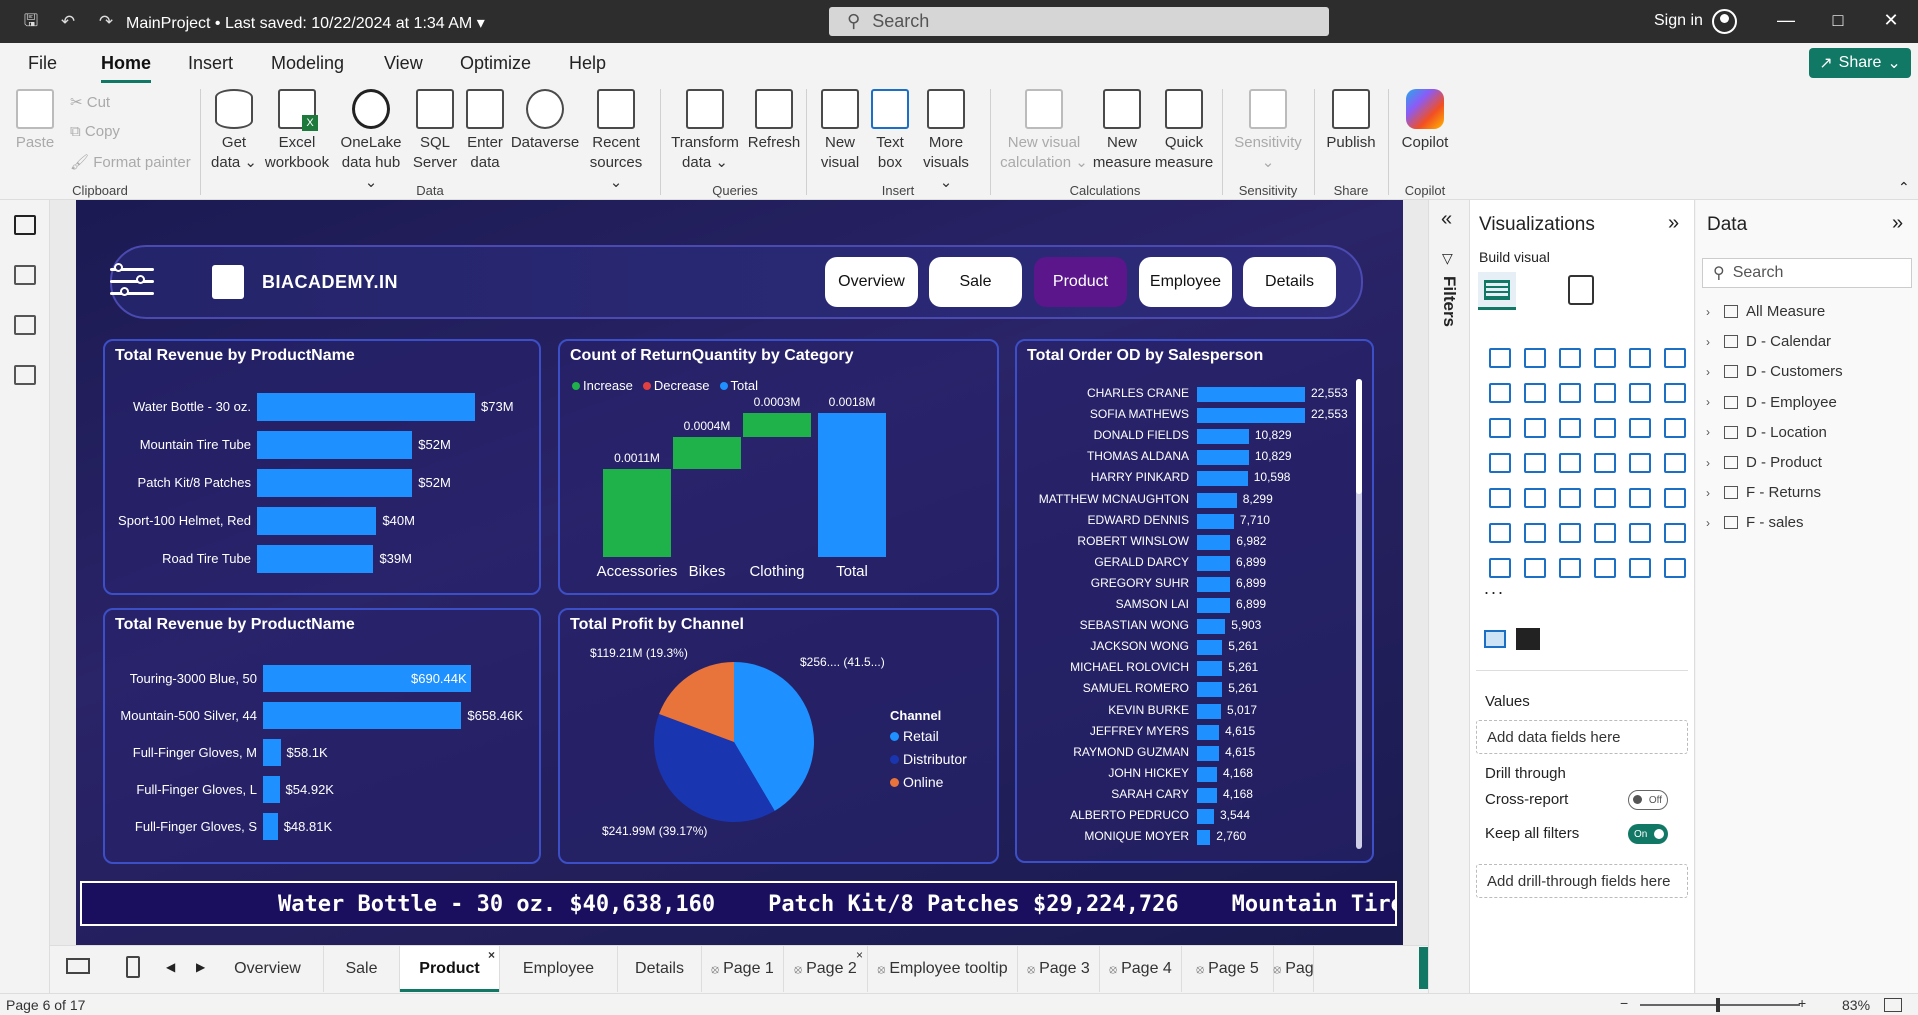 The image size is (1918, 1015). What do you see at coordinates (1639, 567) in the screenshot?
I see `new-slicer-visual-icon` at bounding box center [1639, 567].